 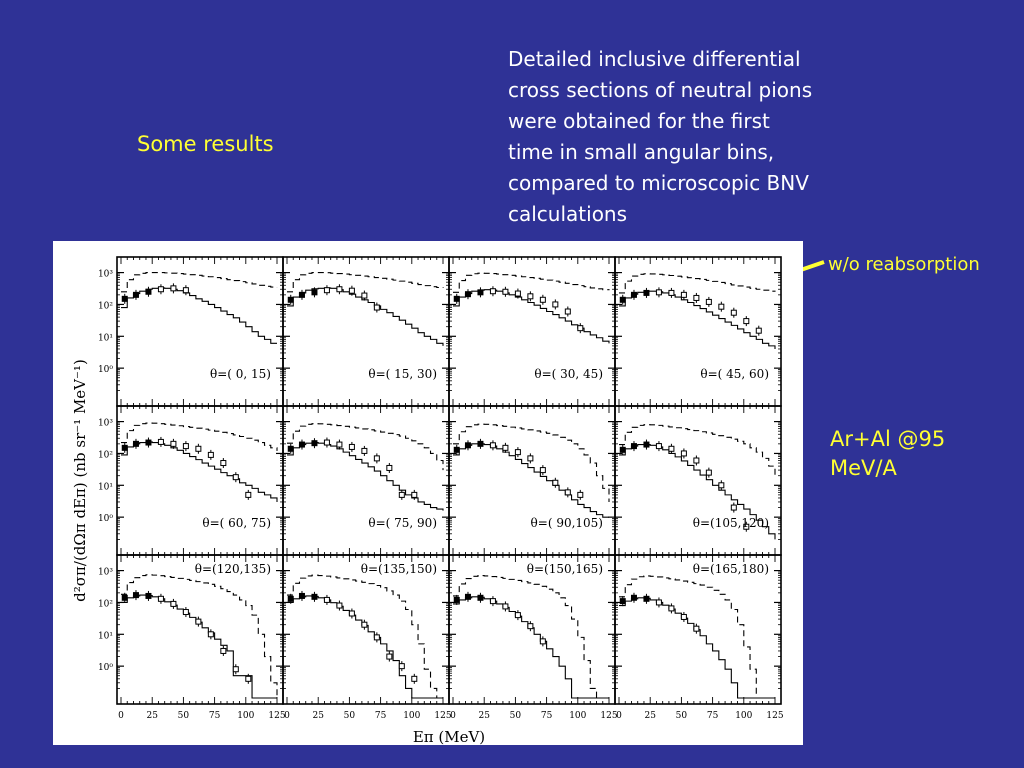 What do you see at coordinates (402, 523) in the screenshot?
I see `panel-angle-label: θ=( 75, 90)` at bounding box center [402, 523].